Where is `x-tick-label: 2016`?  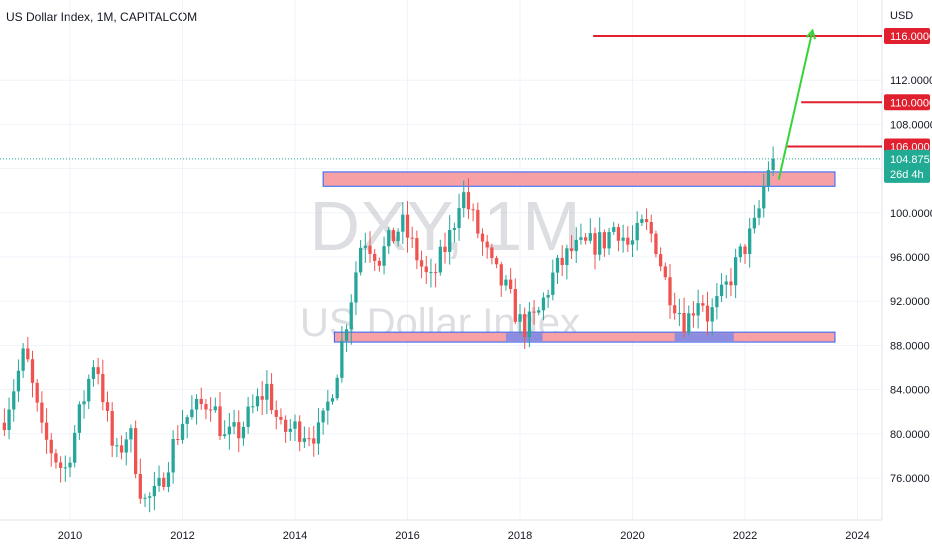 x-tick-label: 2016 is located at coordinates (407, 536).